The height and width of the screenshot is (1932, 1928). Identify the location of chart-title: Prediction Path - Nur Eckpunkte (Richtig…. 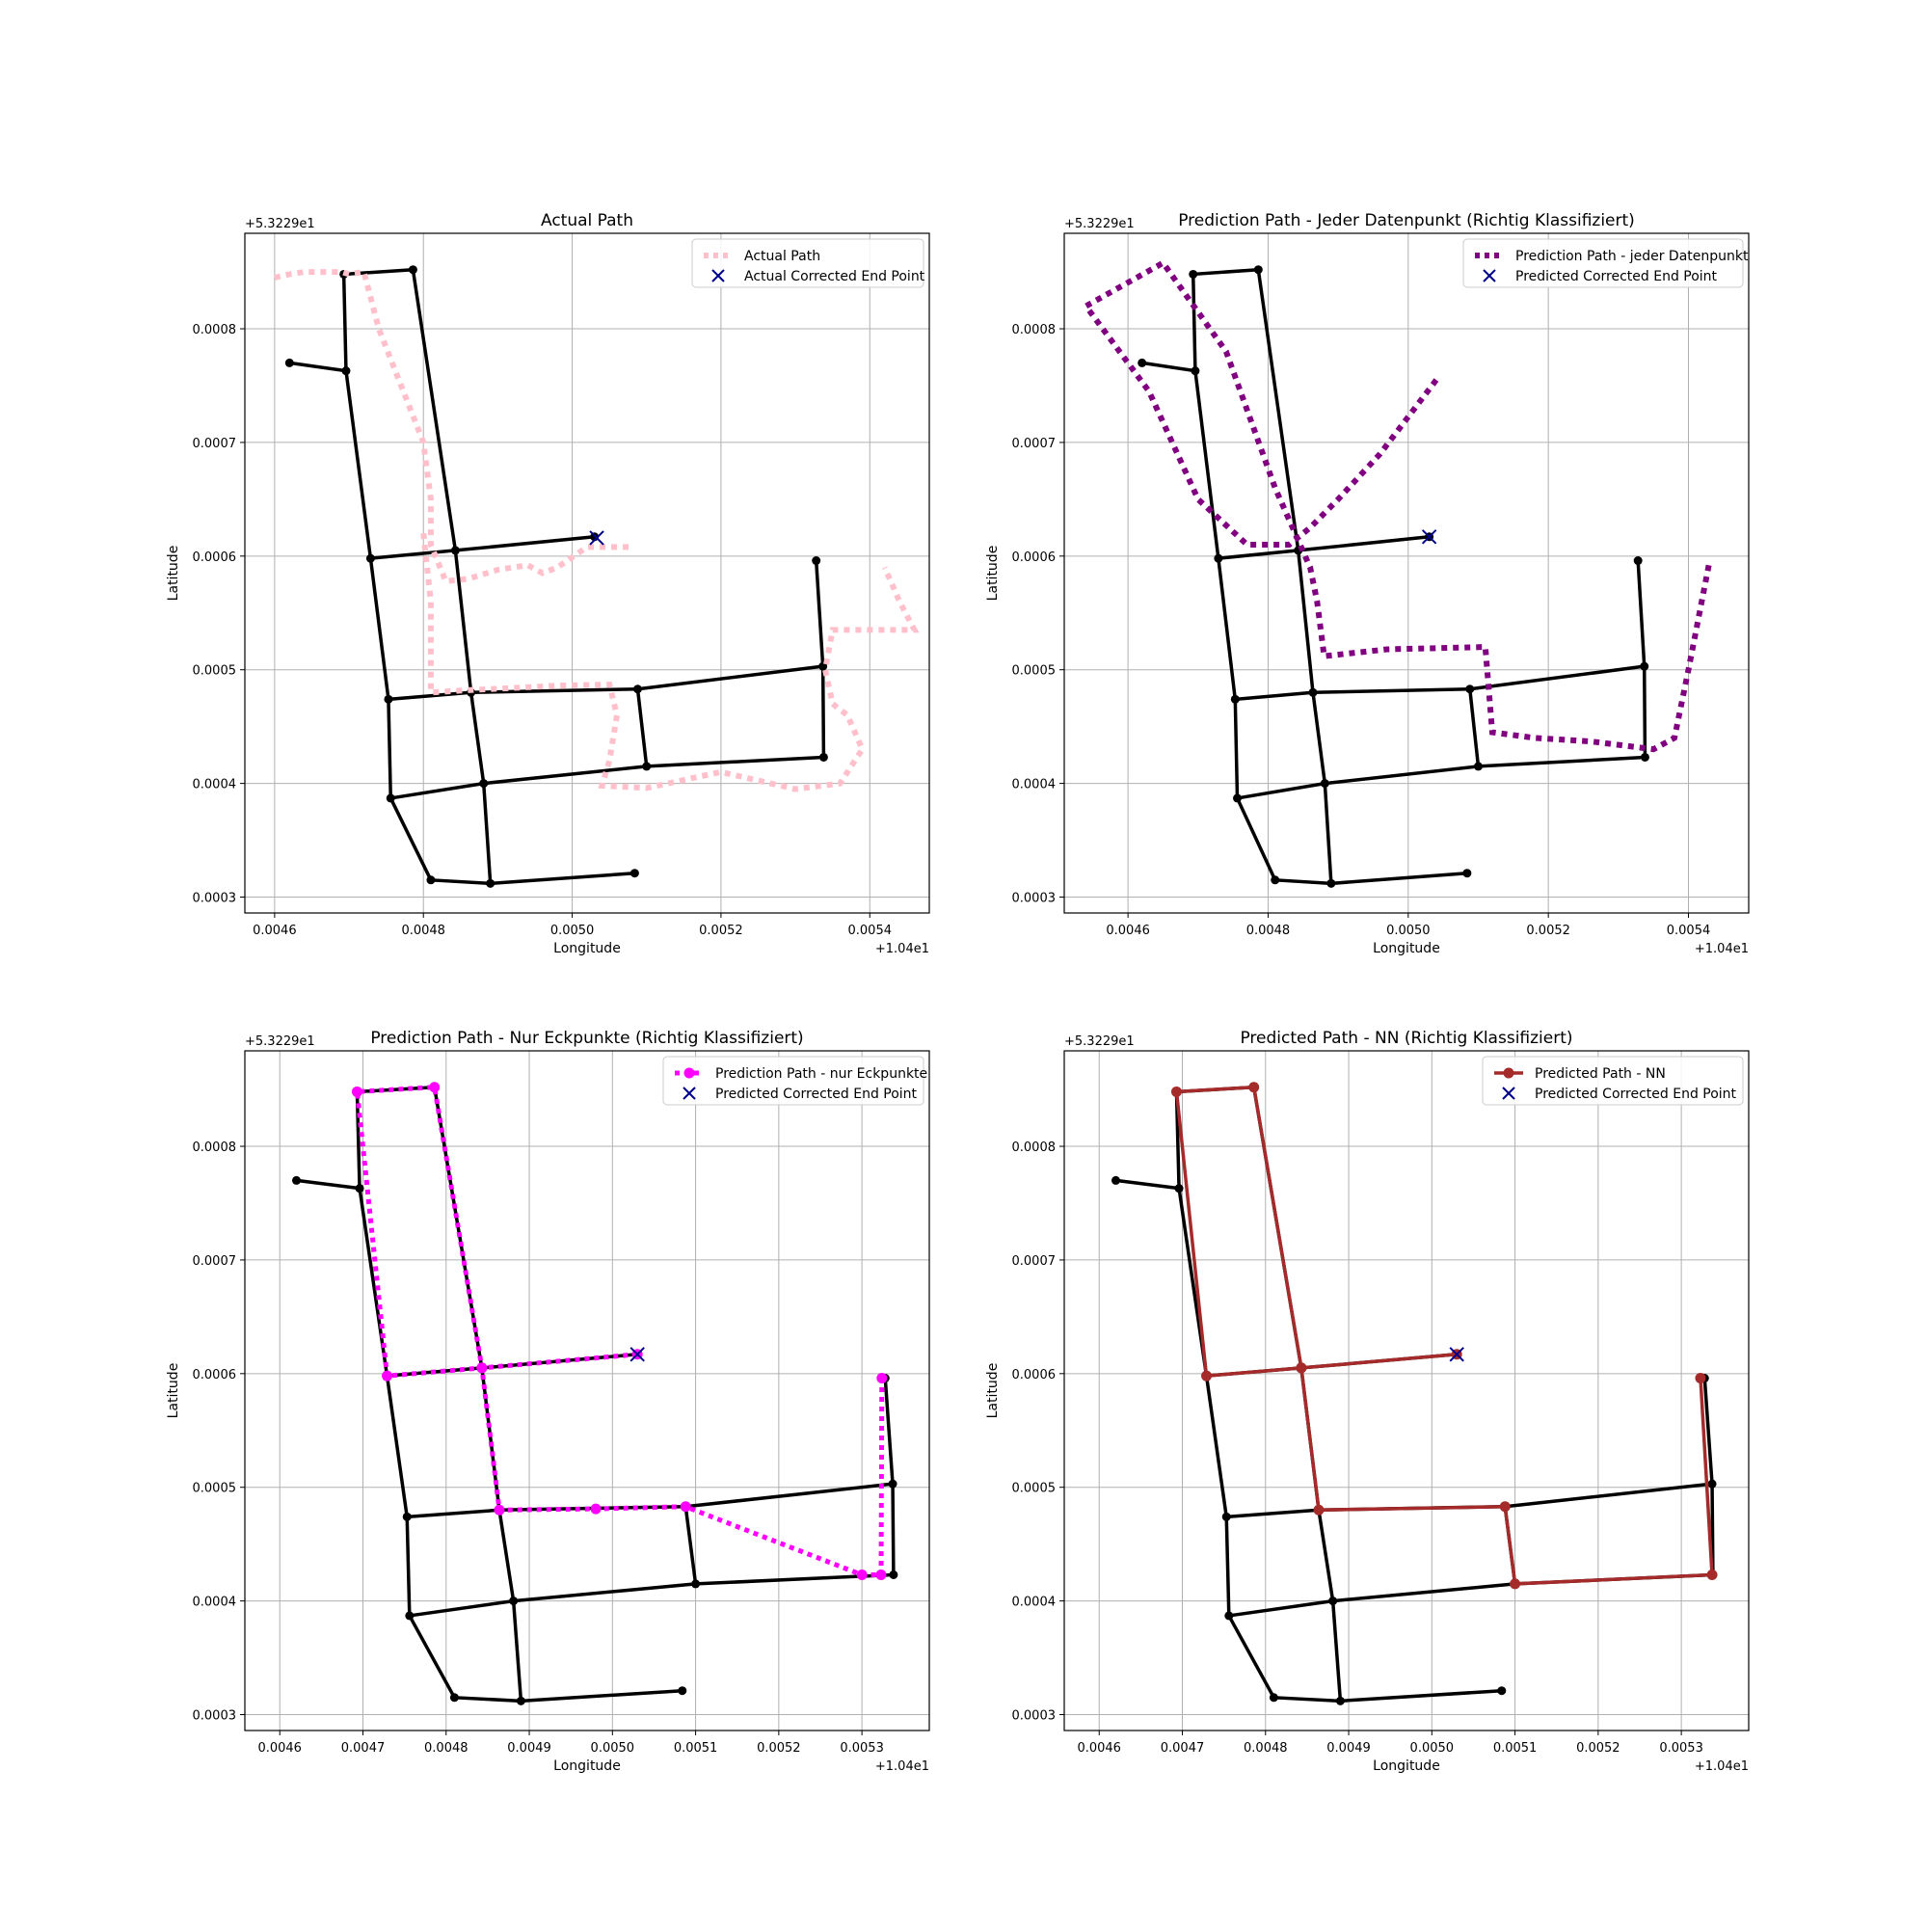
(586, 1039).